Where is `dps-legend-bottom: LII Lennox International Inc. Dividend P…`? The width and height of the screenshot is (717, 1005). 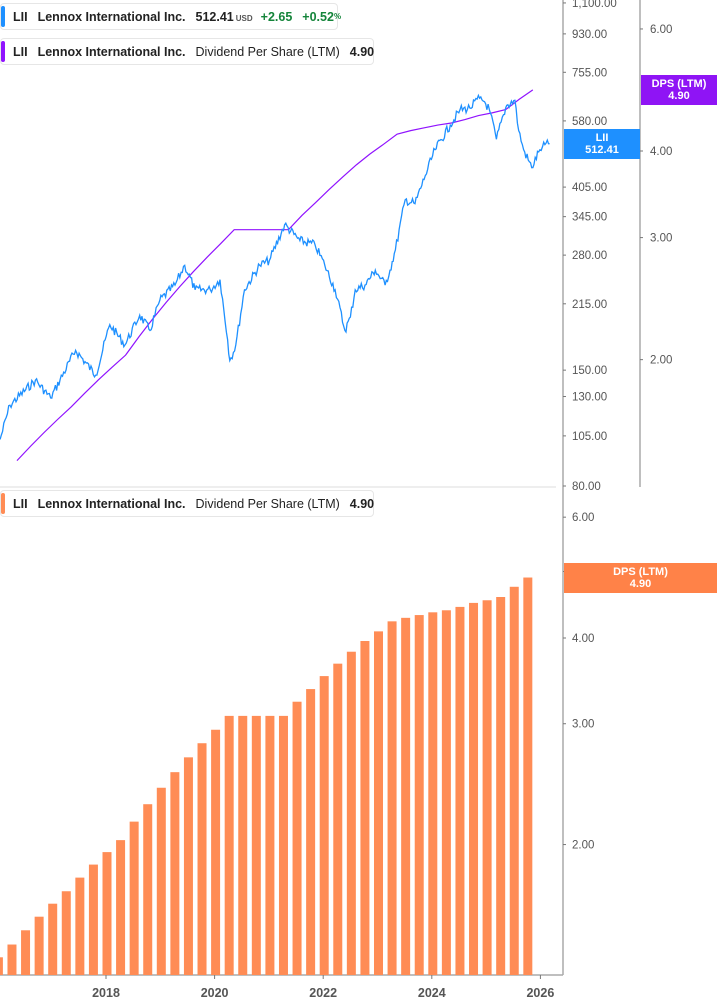 dps-legend-bottom: LII Lennox International Inc. Dividend P… is located at coordinates (187, 503).